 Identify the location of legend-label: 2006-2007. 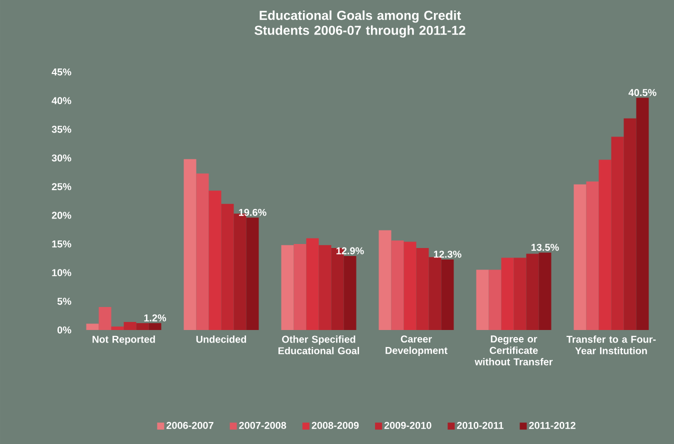
(190, 425).